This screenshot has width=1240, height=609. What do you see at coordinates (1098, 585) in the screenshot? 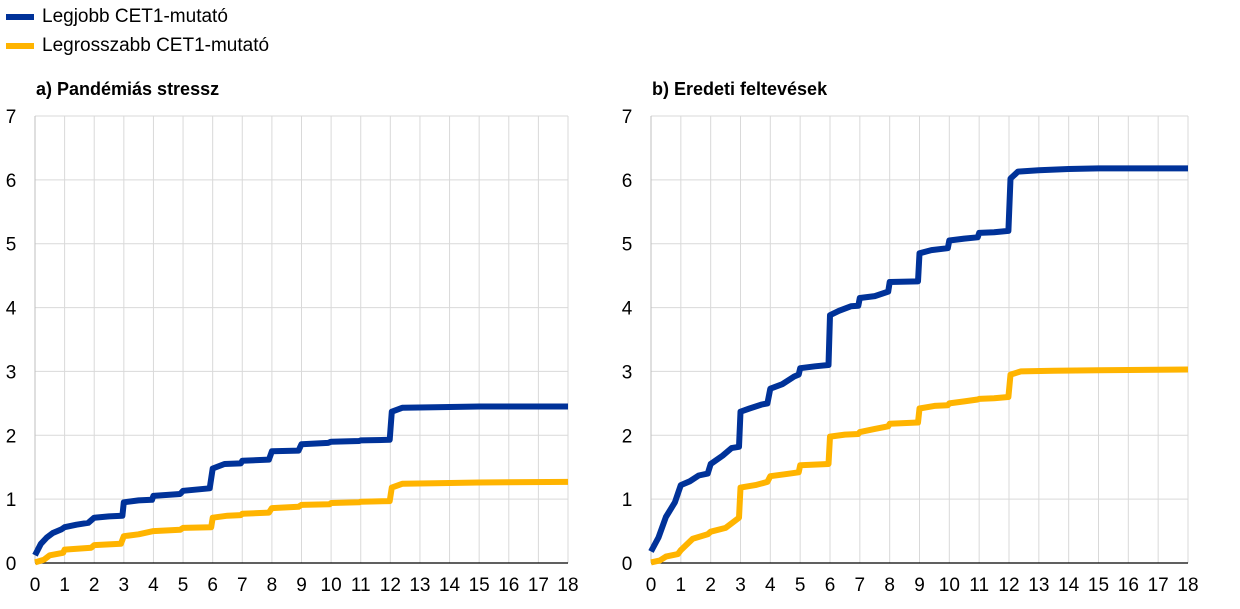
I see `x-tick-label-b-15: 15` at bounding box center [1098, 585].